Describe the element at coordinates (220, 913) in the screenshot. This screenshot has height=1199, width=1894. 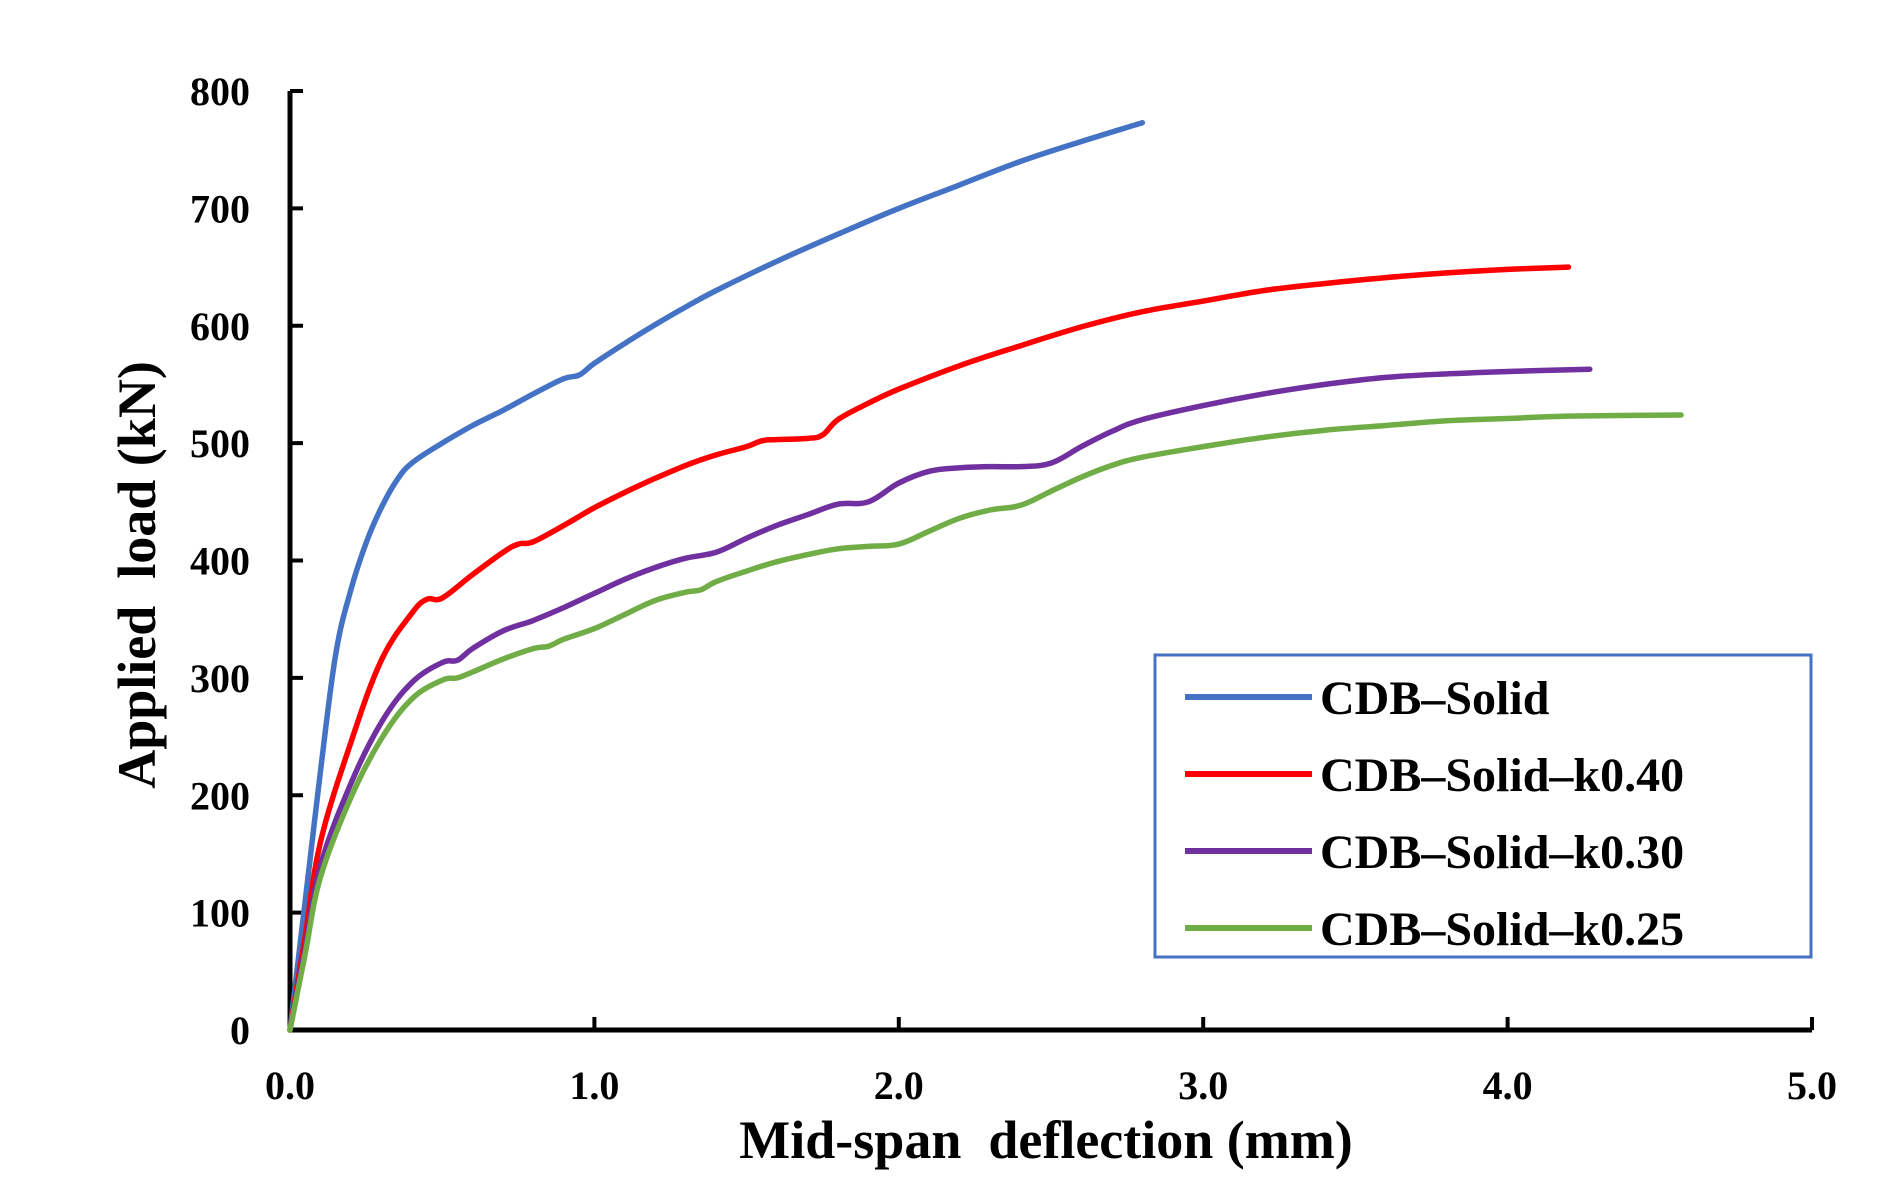
I see `y-tick-label: 100` at that location.